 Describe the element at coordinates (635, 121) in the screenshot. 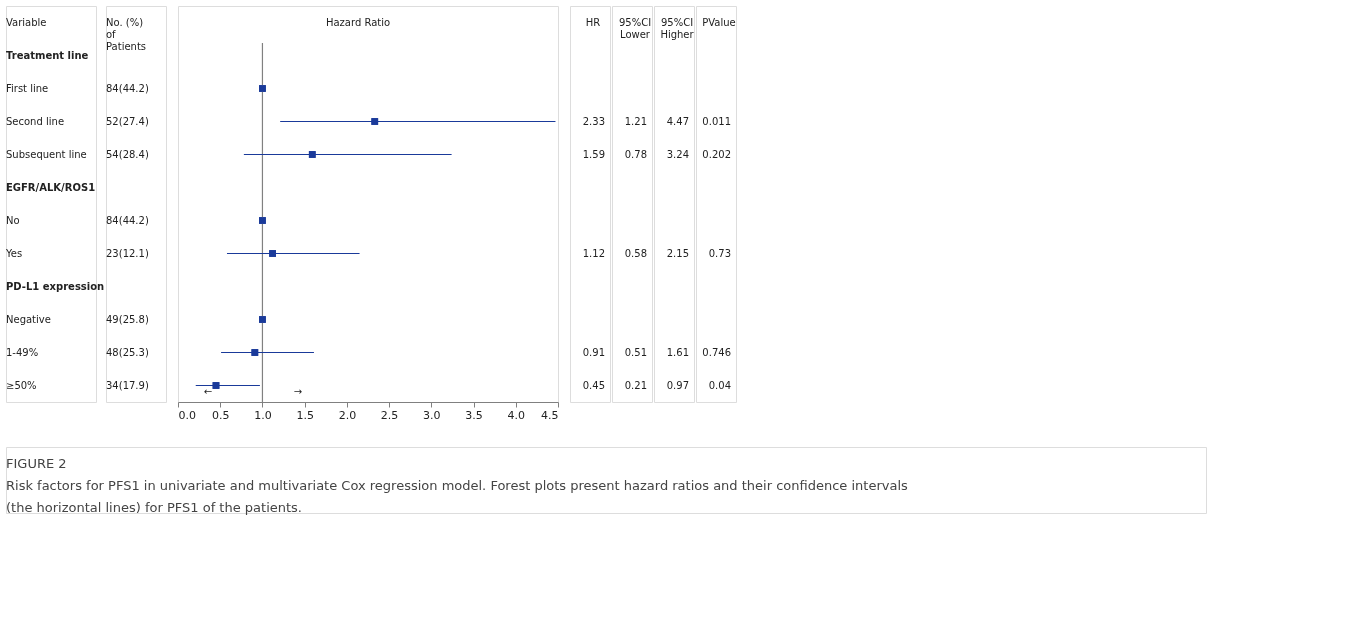

I see `text: 1.21` at that location.